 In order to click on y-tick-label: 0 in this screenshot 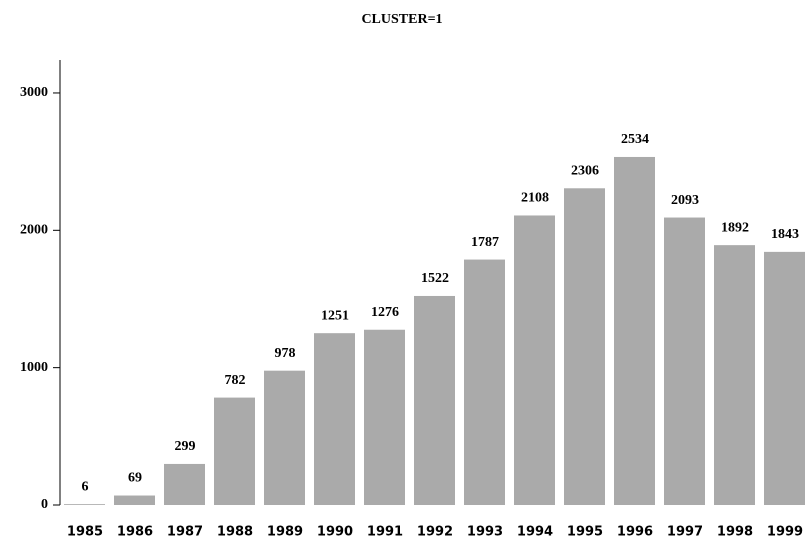, I will do `click(44, 504)`.